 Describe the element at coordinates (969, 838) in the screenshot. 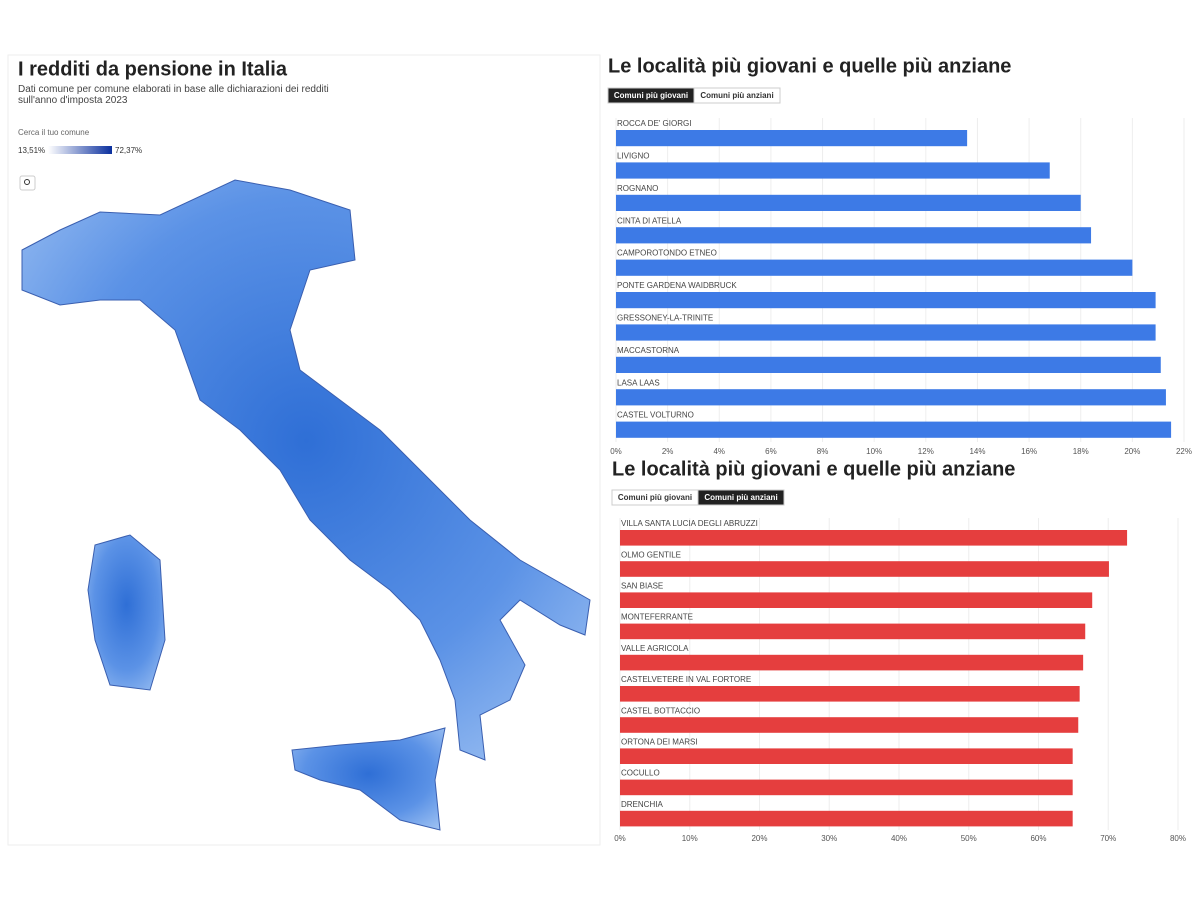

I see `x-tick-label: 50%` at that location.